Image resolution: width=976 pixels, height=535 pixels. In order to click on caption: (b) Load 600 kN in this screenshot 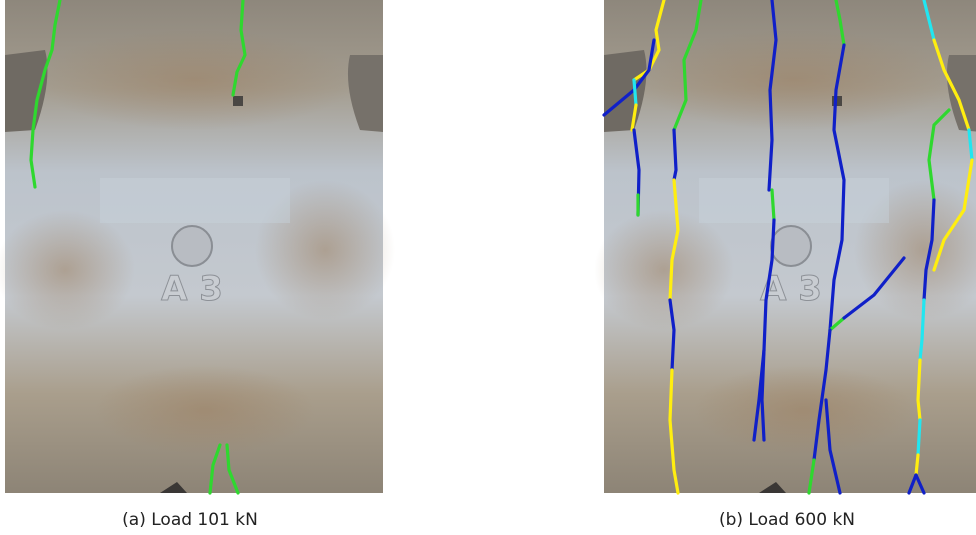, I will do `click(787, 520)`.